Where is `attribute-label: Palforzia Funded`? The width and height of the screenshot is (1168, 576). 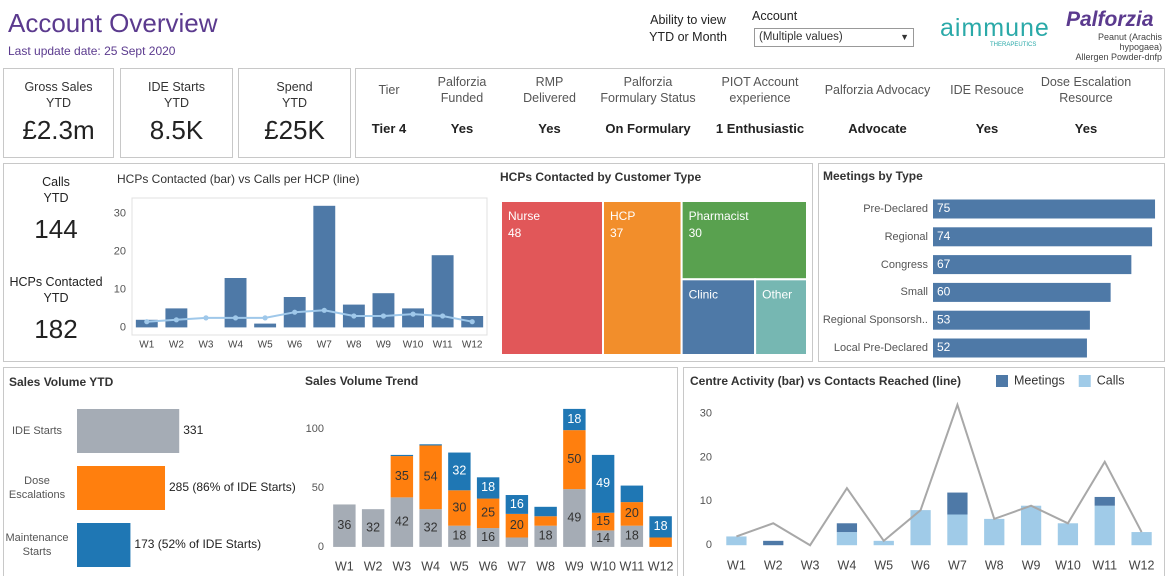 attribute-label: Palforzia Funded is located at coordinates (462, 90).